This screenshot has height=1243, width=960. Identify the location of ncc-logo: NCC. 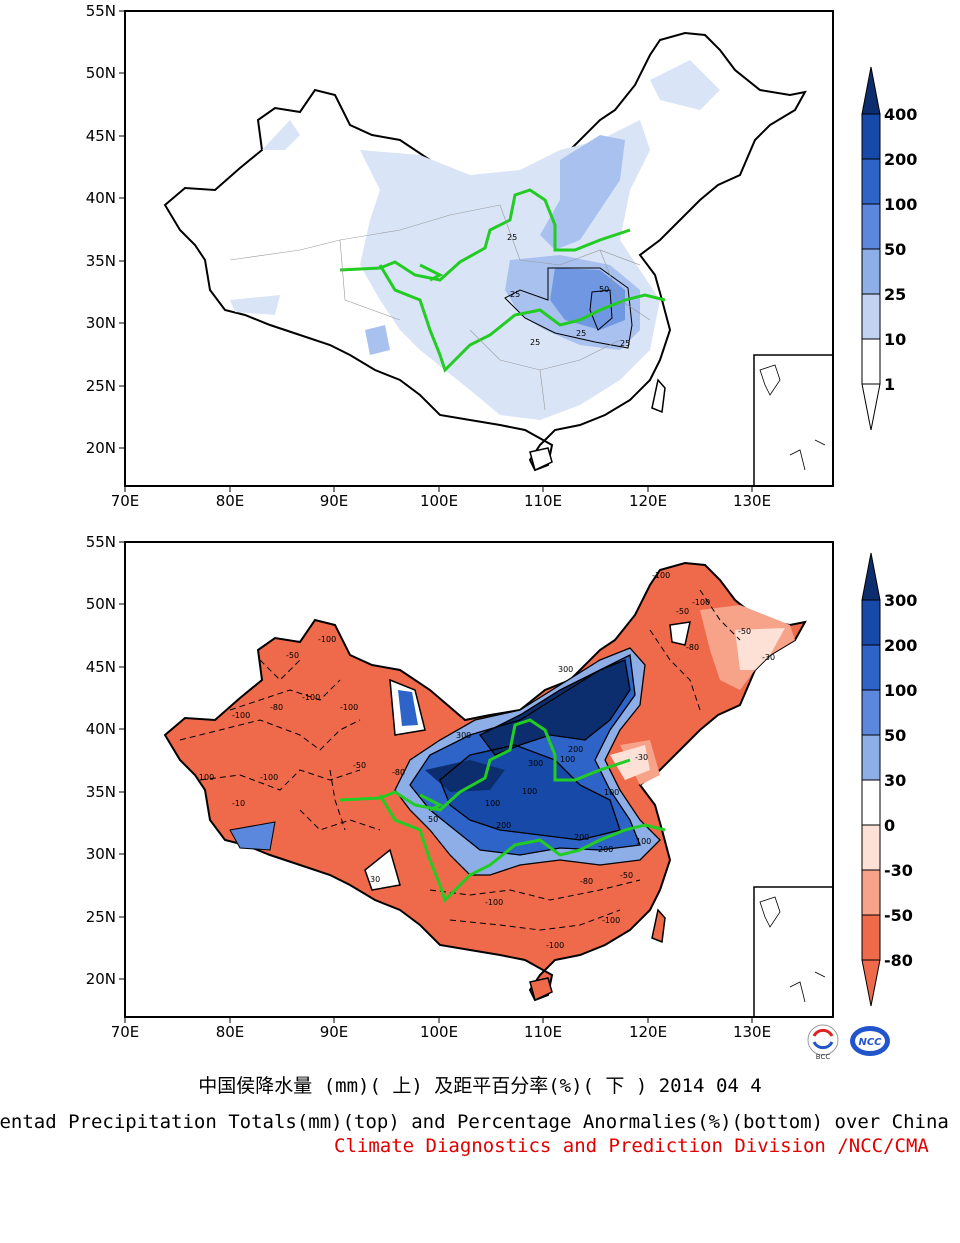
(869, 1042).